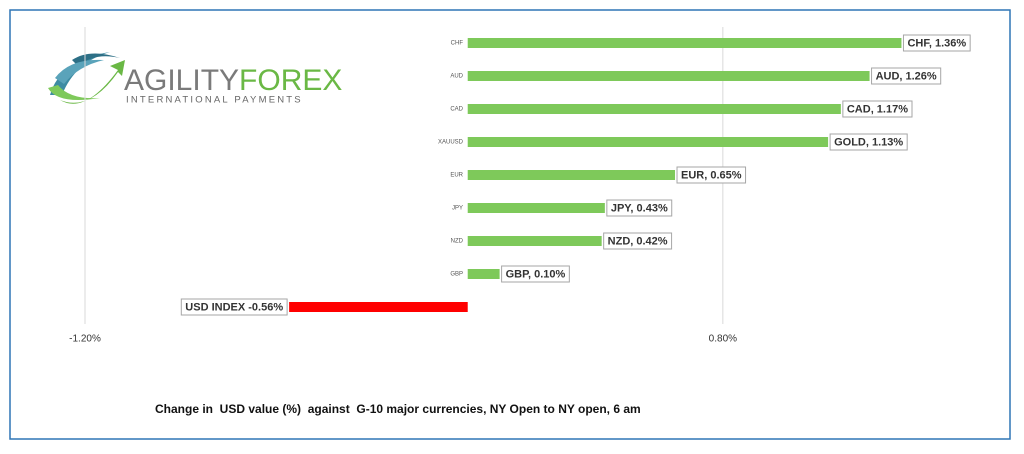  What do you see at coordinates (86, 78) in the screenshot?
I see `logo-mark` at bounding box center [86, 78].